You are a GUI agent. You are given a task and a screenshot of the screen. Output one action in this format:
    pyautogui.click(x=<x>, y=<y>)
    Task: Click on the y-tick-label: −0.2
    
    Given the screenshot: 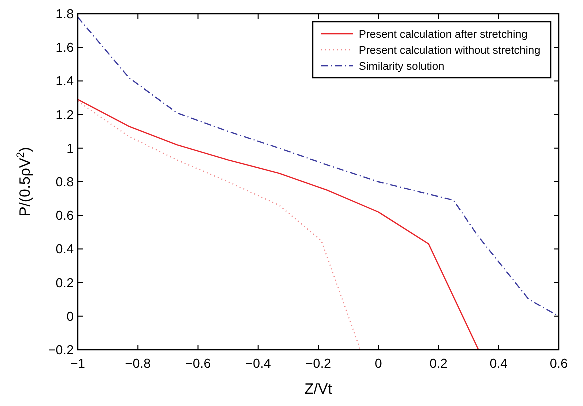 What is the action you would take?
    pyautogui.click(x=61, y=350)
    